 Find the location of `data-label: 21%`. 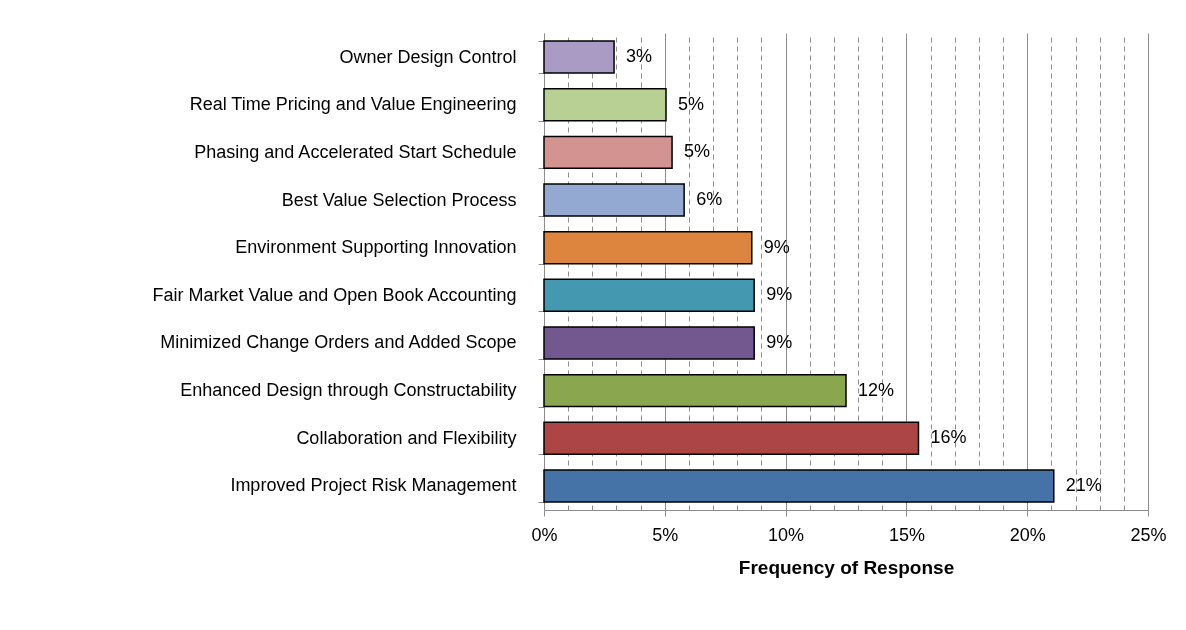

data-label: 21% is located at coordinates (1083, 484).